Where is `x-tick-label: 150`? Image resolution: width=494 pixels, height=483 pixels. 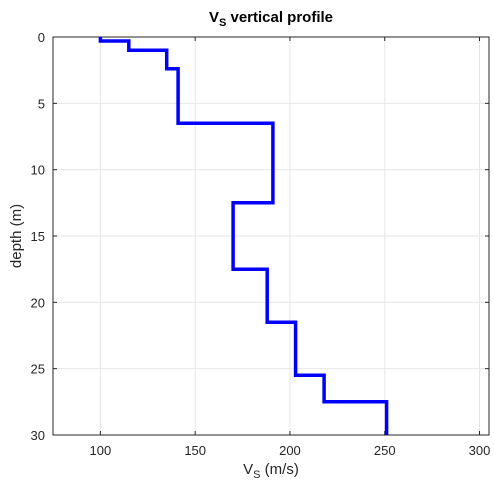 x-tick-label: 150 is located at coordinates (195, 450).